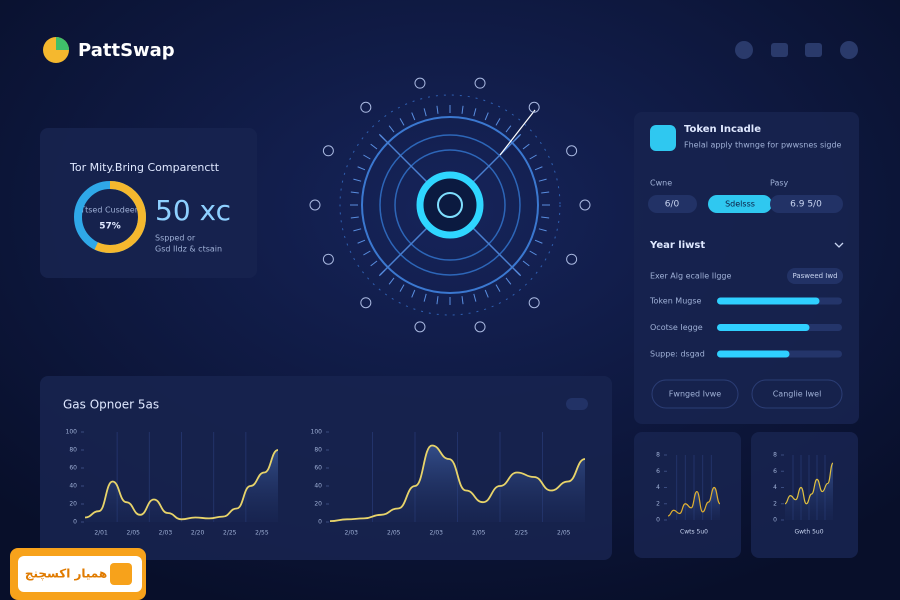 The height and width of the screenshot is (600, 900). What do you see at coordinates (73, 486) in the screenshot?
I see `y-tick-label: 40` at bounding box center [73, 486].